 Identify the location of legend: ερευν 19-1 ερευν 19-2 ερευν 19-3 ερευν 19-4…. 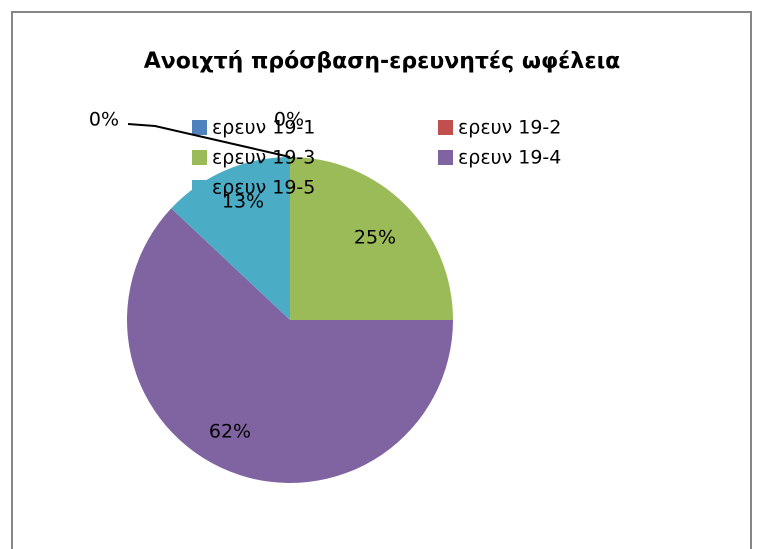
(376, 158).